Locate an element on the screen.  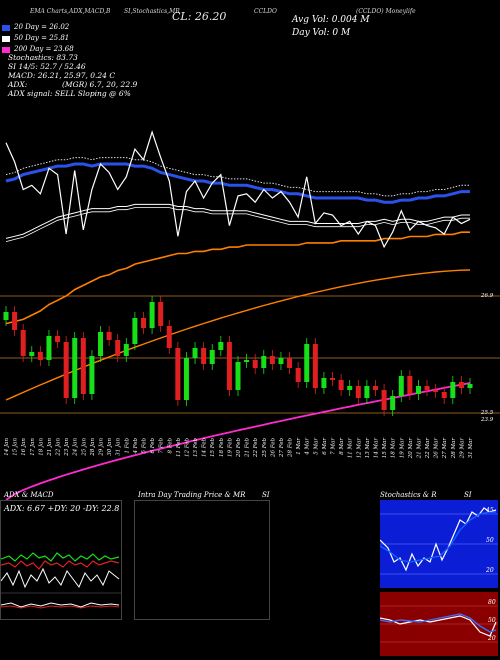
legend-item-ema200: 200 Day = 23.68 is located at coordinates (42, 50).